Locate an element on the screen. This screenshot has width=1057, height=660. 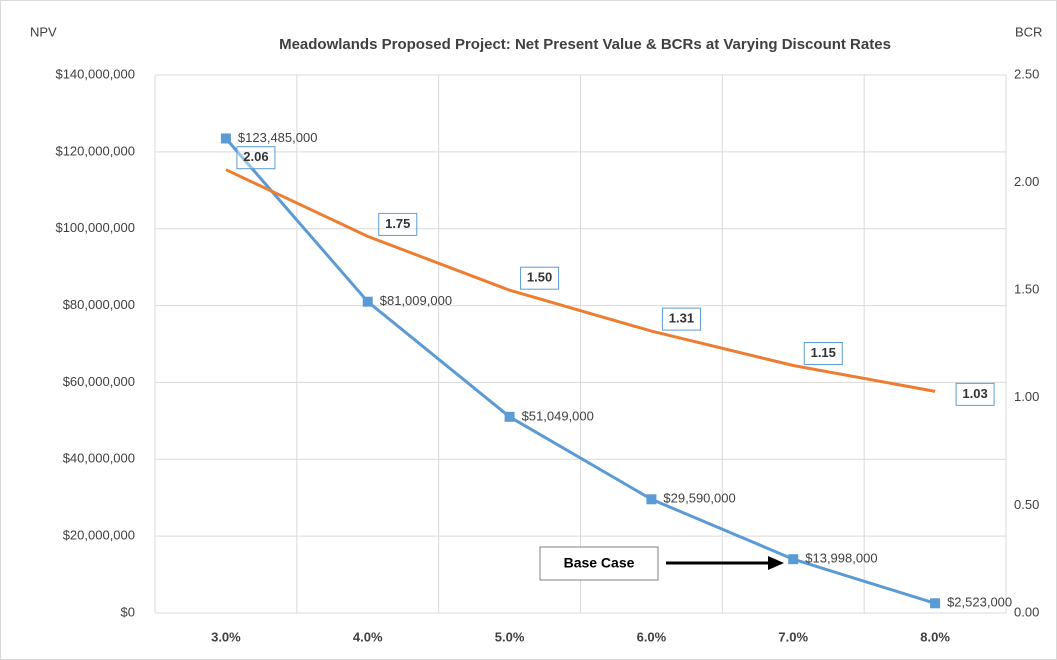
data-label: 2.06 is located at coordinates (255, 156).